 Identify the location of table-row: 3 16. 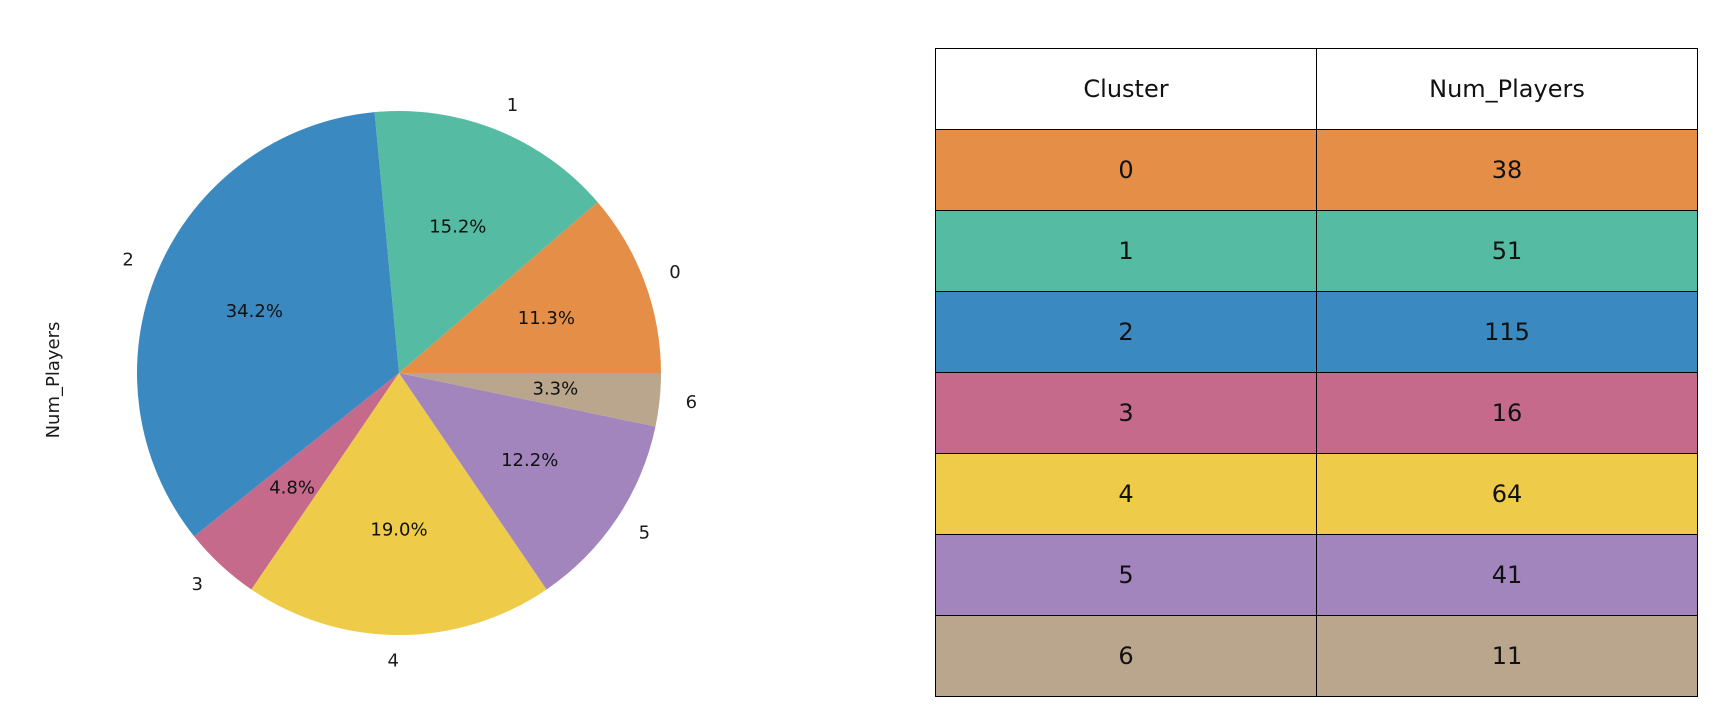
(1316, 413).